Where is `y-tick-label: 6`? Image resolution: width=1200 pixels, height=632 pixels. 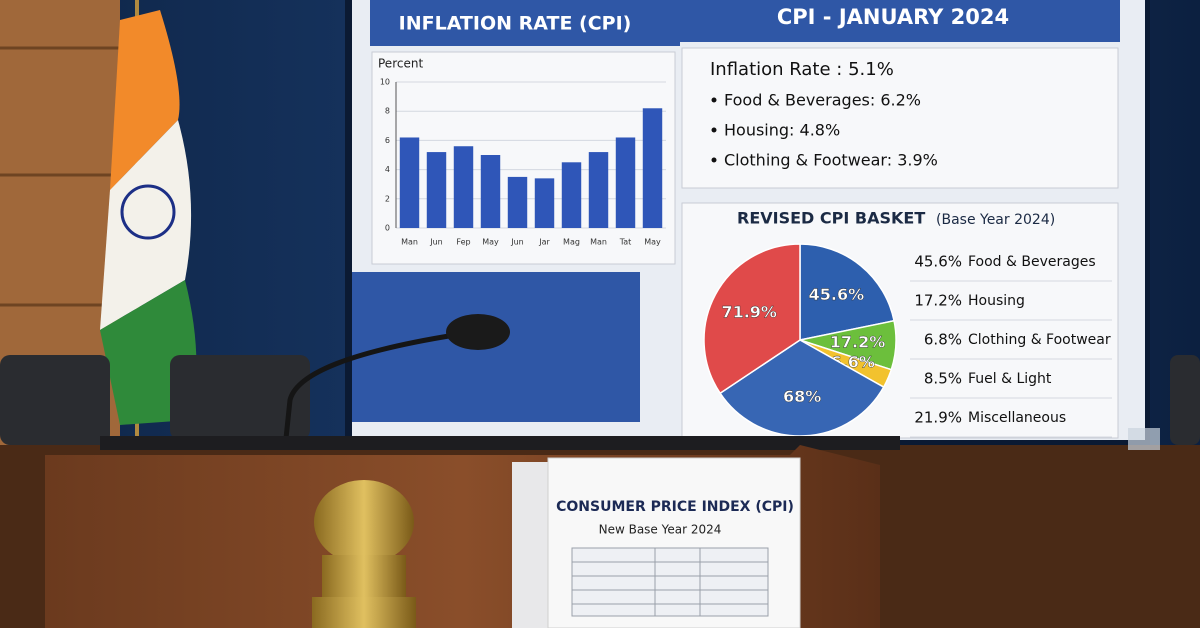
y-tick-label: 6 is located at coordinates (387, 140).